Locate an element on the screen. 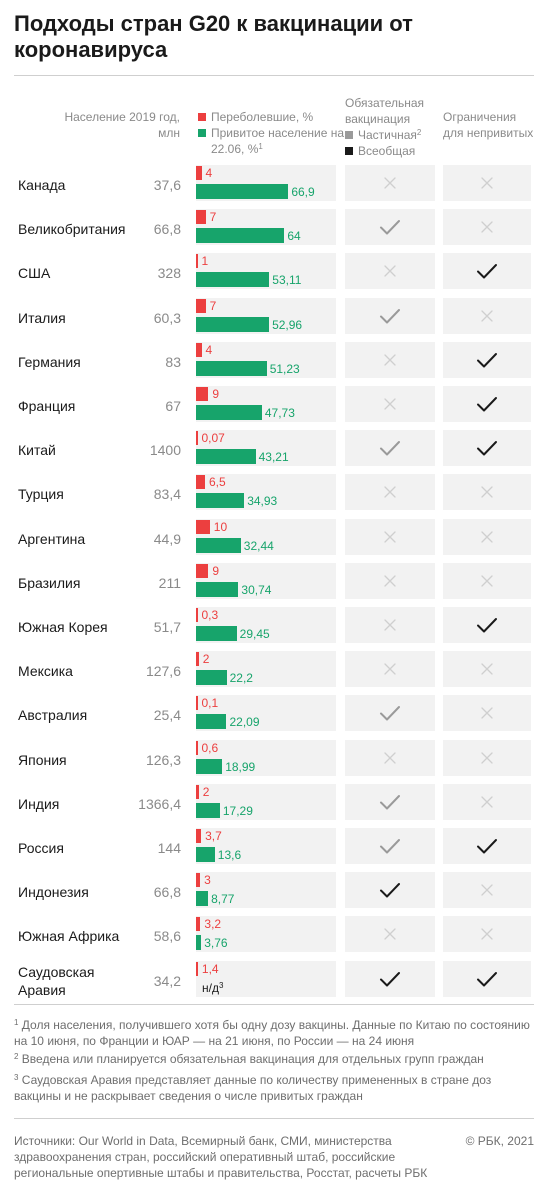 The height and width of the screenshot is (1200, 548). bars-cell: 0,3 29,45 is located at coordinates (266, 625).